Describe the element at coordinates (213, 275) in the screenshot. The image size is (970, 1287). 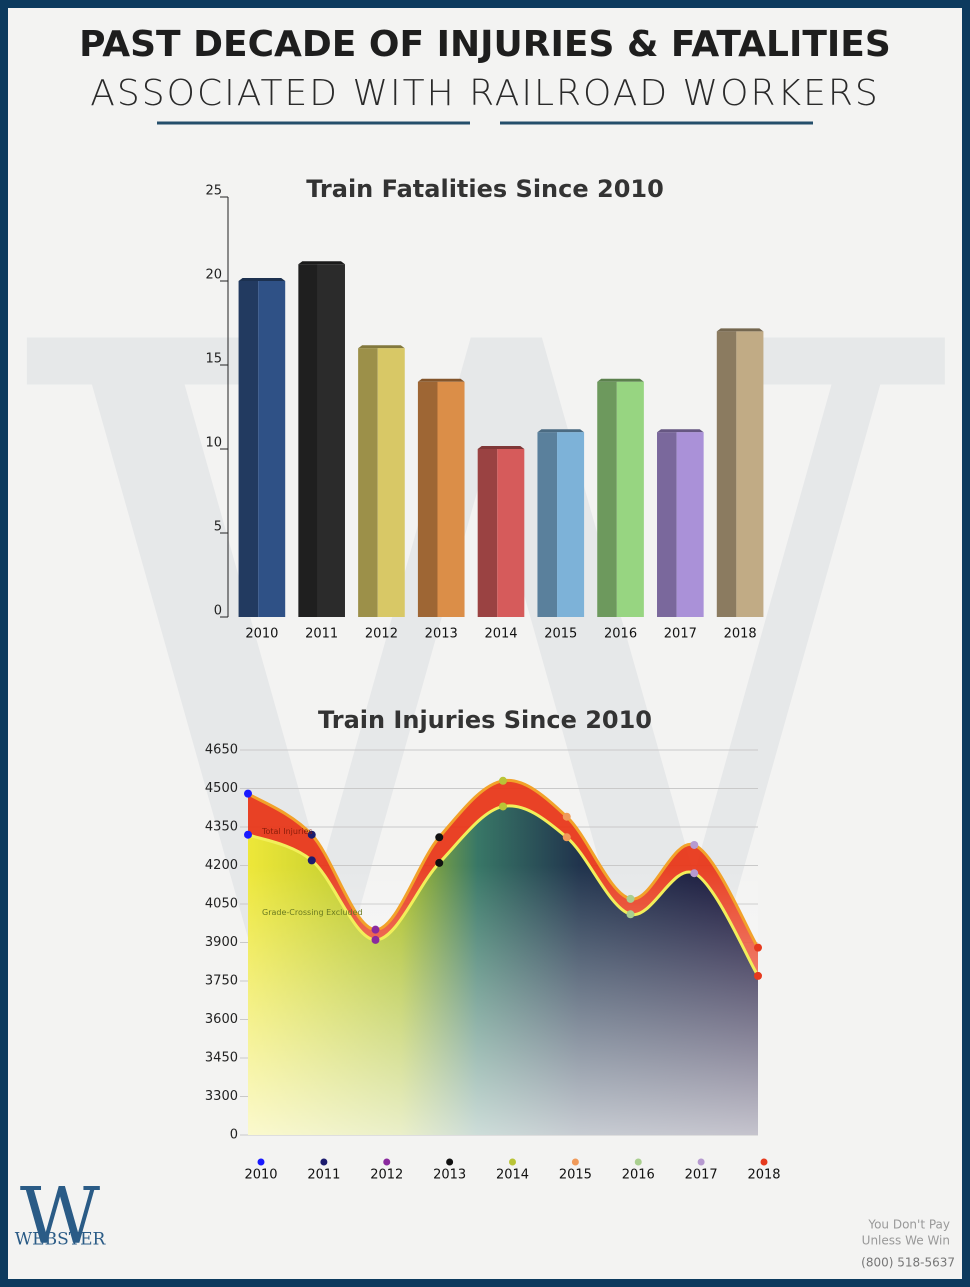
I see `y-tick-label: 20` at that location.